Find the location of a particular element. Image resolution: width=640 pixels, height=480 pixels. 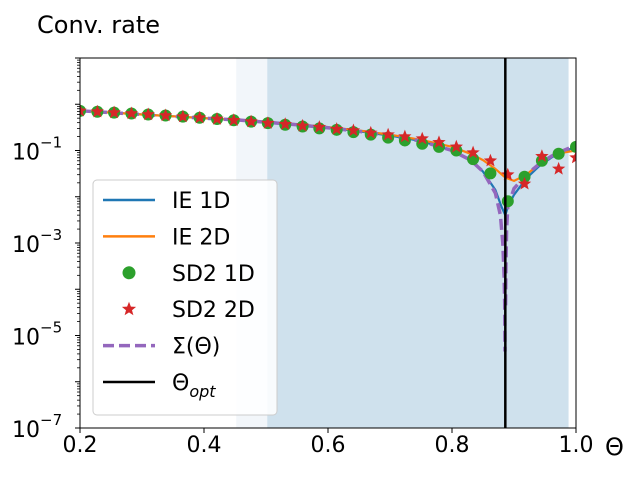

legend-entry: Σ(Θ) is located at coordinates (161, 347).